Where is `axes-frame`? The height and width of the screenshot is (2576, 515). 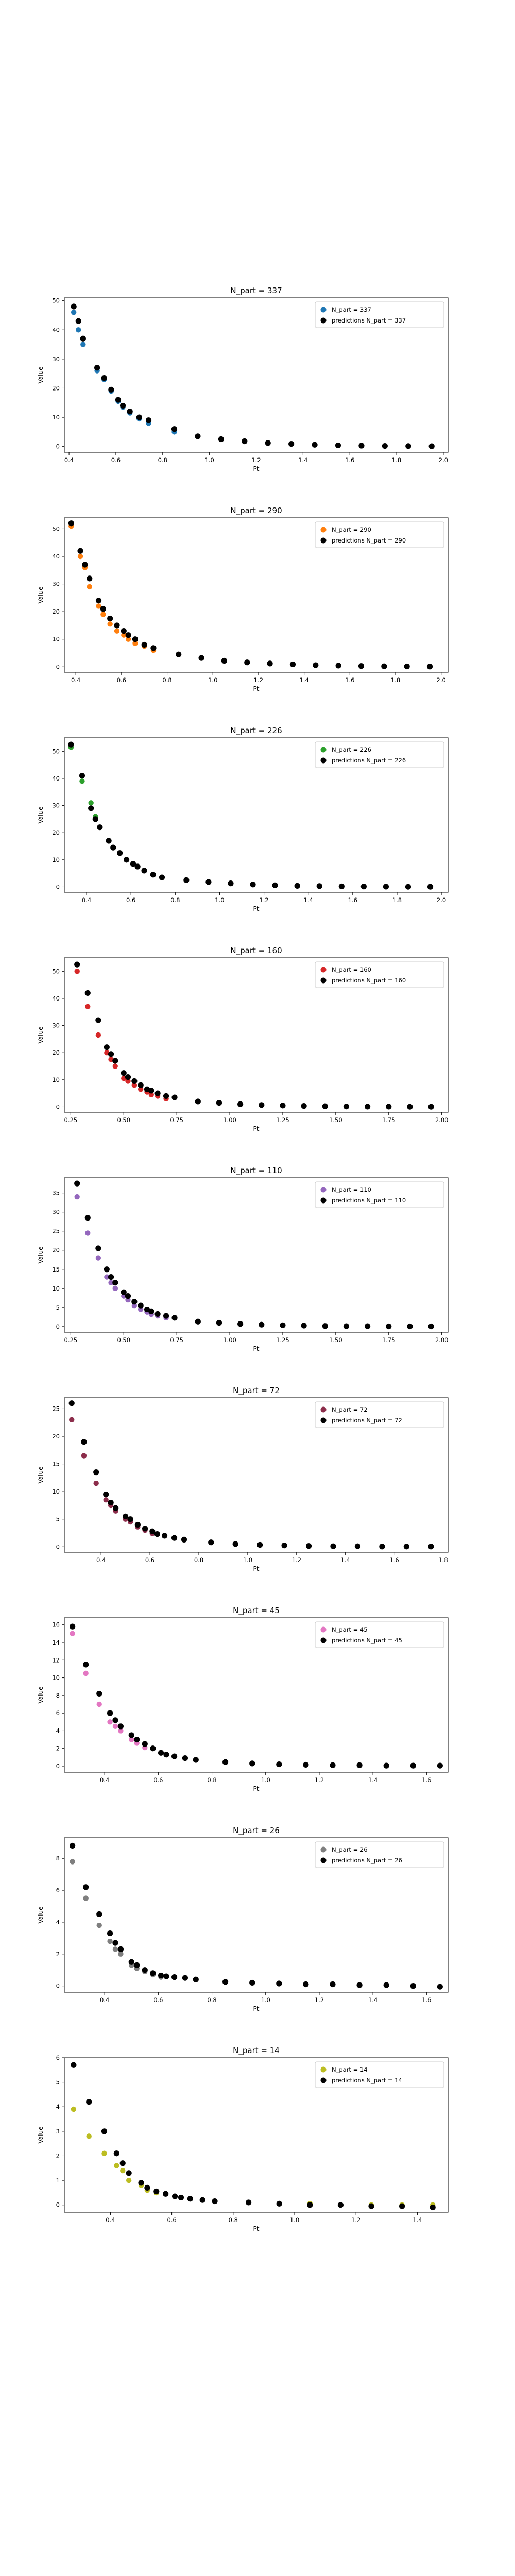
axes-frame is located at coordinates (256, 1915).